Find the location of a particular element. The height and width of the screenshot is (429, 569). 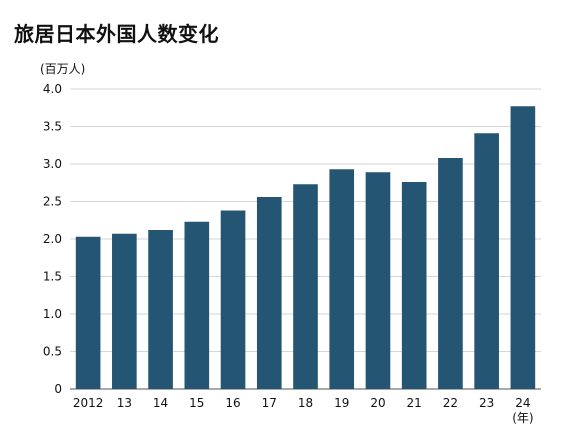

y-tick-label: 2.5 is located at coordinates (52, 202).